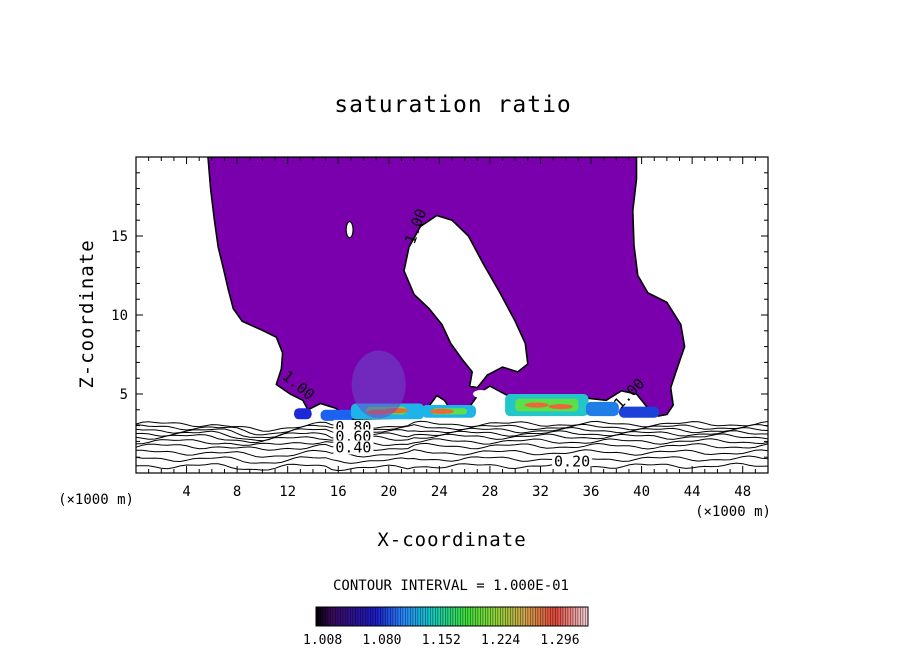 The image size is (904, 654). I want to click on contour-label: 0.20, so click(572, 462).